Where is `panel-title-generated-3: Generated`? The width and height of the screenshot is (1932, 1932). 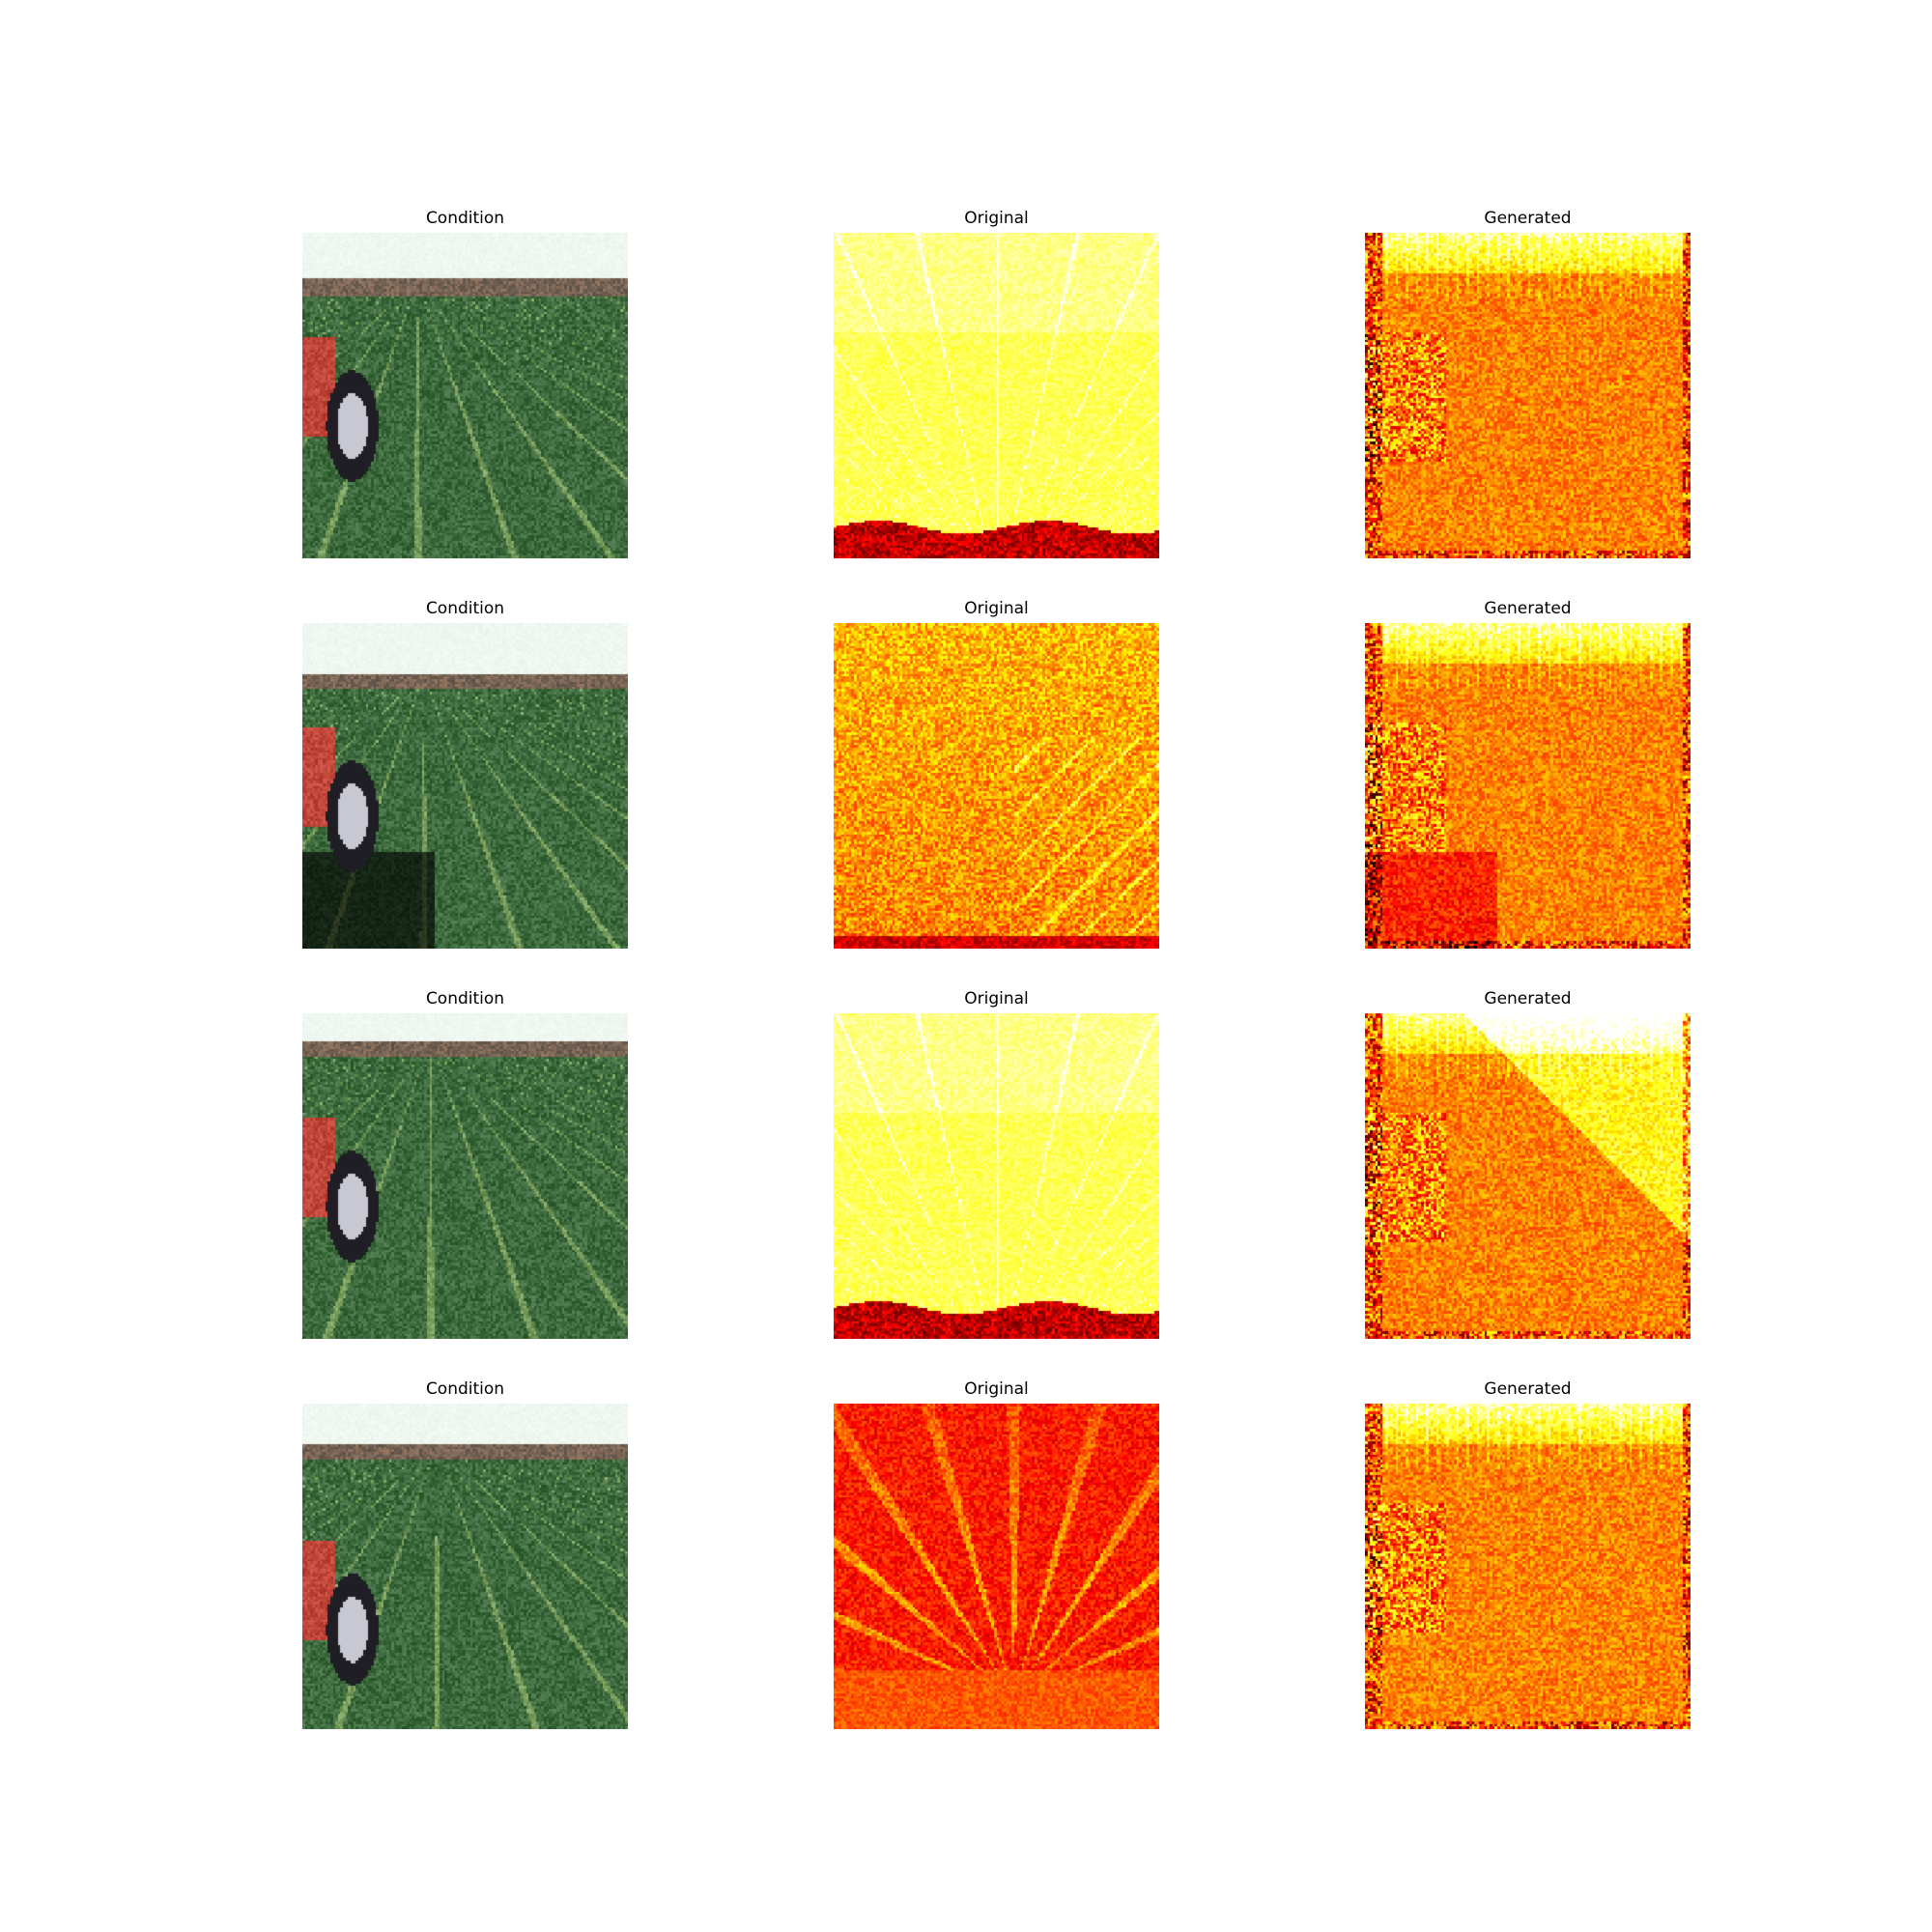
panel-title-generated-3: Generated is located at coordinates (1528, 999).